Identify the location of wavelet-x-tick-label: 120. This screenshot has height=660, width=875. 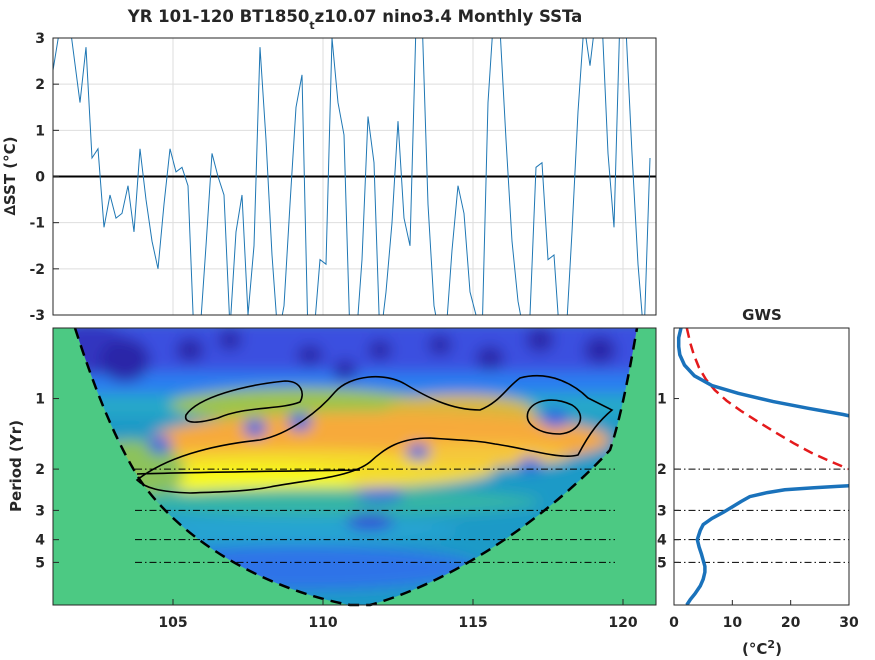
(622, 623).